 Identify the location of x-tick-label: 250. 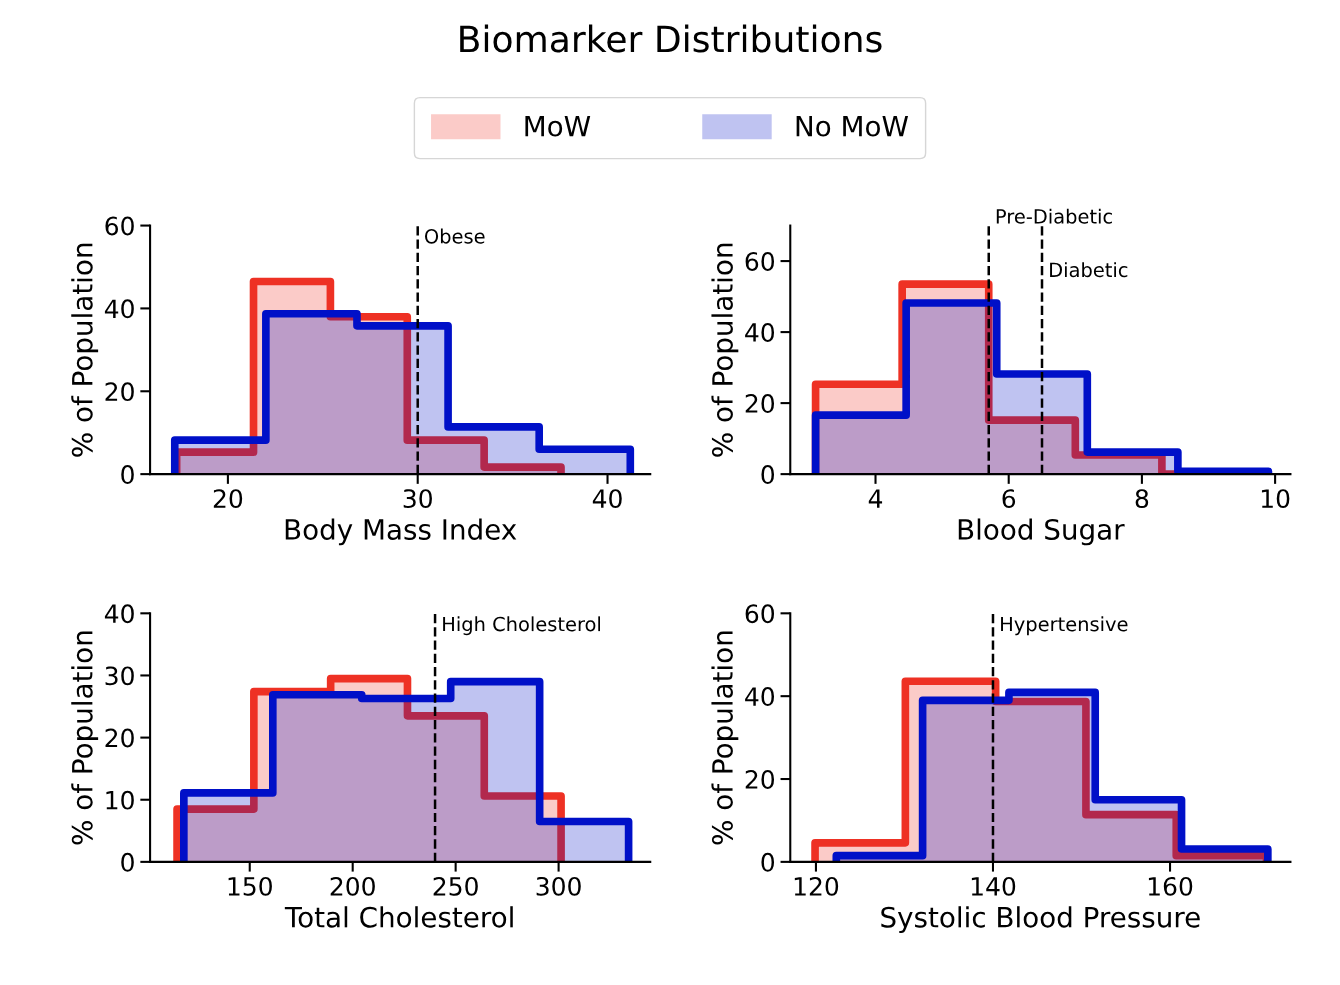
(455, 886).